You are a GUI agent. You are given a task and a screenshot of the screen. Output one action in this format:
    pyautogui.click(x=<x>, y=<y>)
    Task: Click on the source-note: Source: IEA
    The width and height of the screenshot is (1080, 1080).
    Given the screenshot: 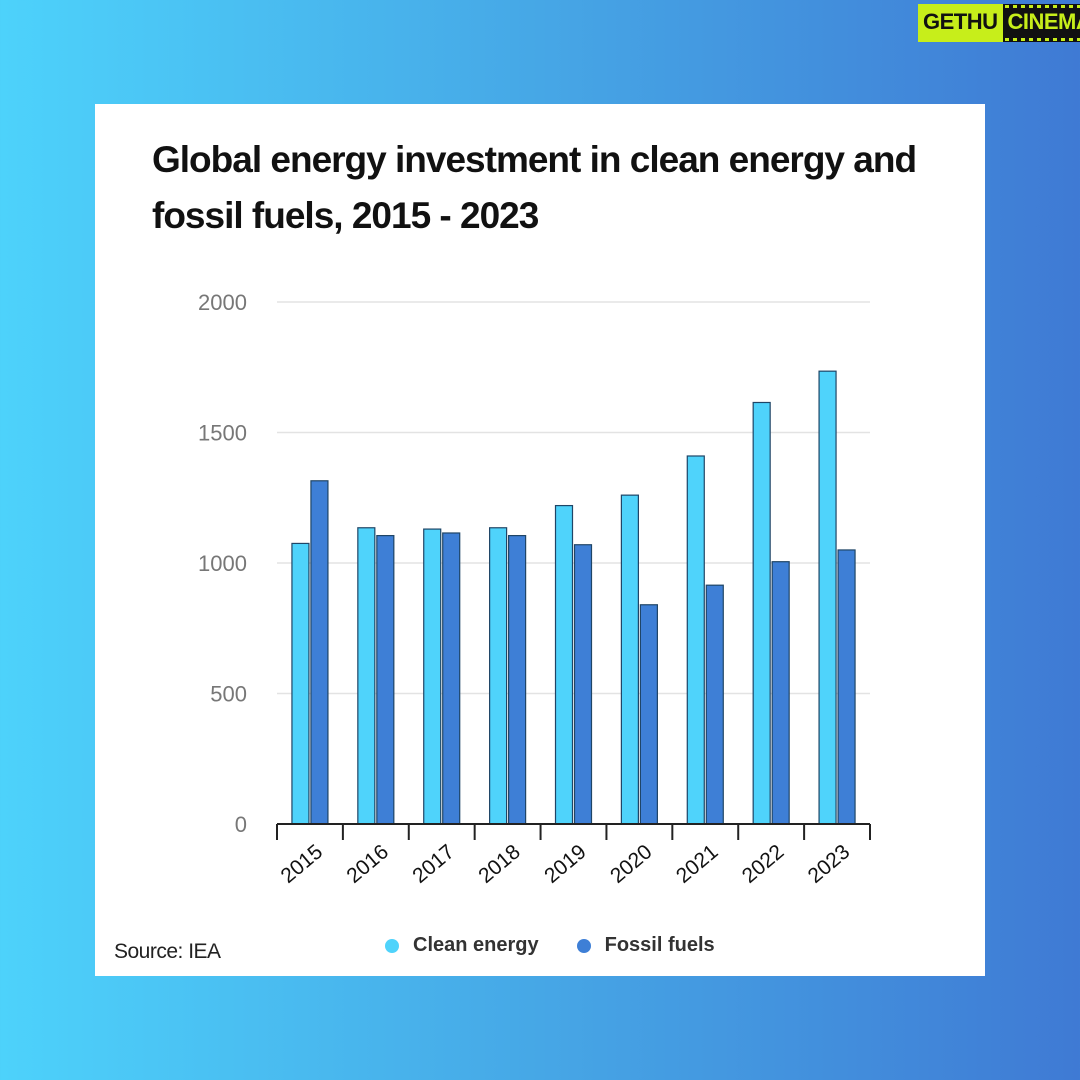 What is the action you would take?
    pyautogui.click(x=167, y=951)
    